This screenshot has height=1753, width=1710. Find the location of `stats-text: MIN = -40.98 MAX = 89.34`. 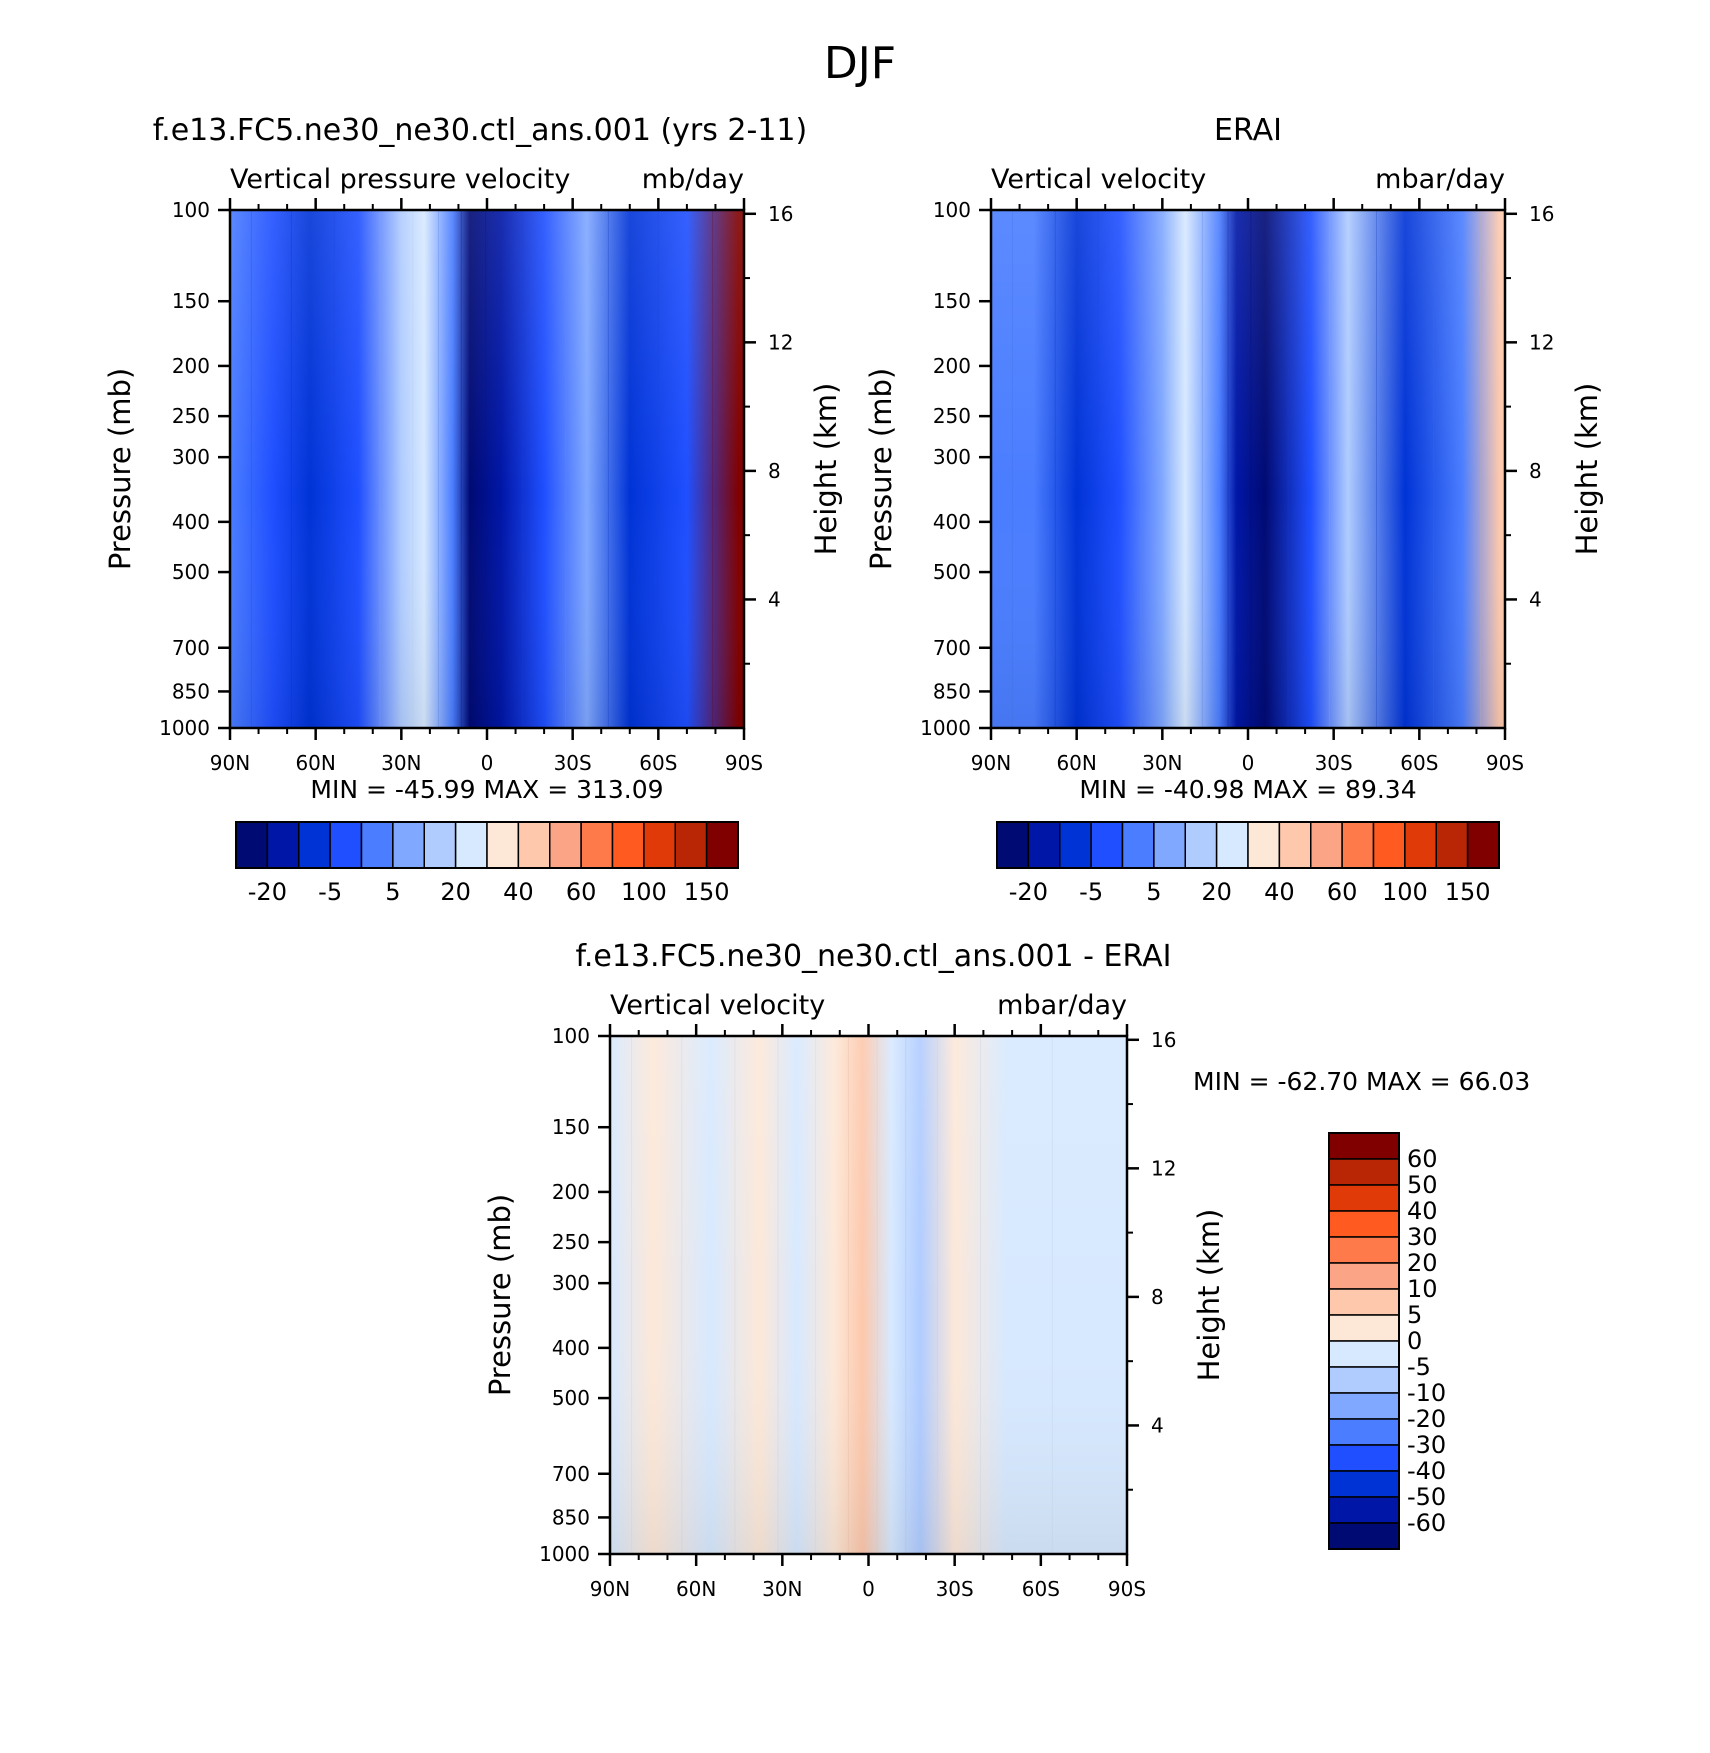

stats-text: MIN = -40.98 MAX = 89.34 is located at coordinates (1247, 789).